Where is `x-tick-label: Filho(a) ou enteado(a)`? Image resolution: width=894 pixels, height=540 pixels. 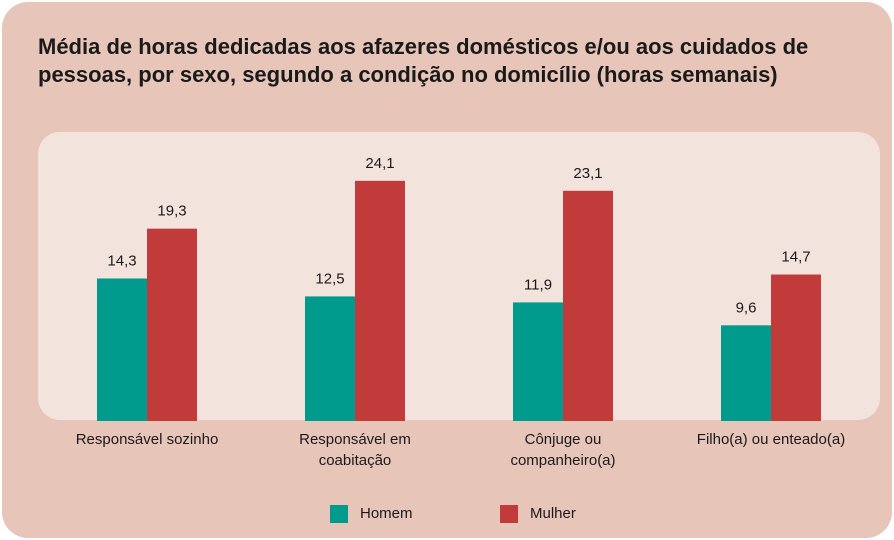 x-tick-label: Filho(a) ou enteado(a) is located at coordinates (771, 439).